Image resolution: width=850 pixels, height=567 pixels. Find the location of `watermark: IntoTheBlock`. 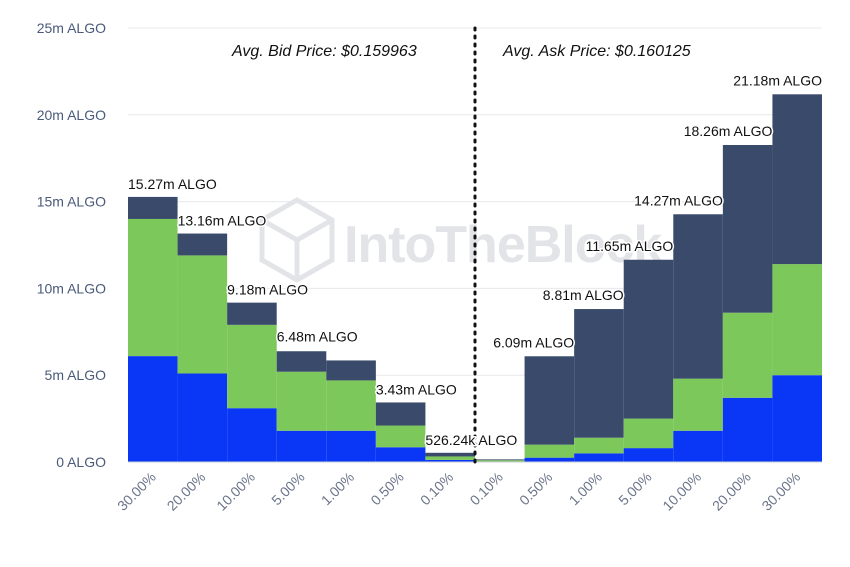

watermark: IntoTheBlock is located at coordinates (461, 240).